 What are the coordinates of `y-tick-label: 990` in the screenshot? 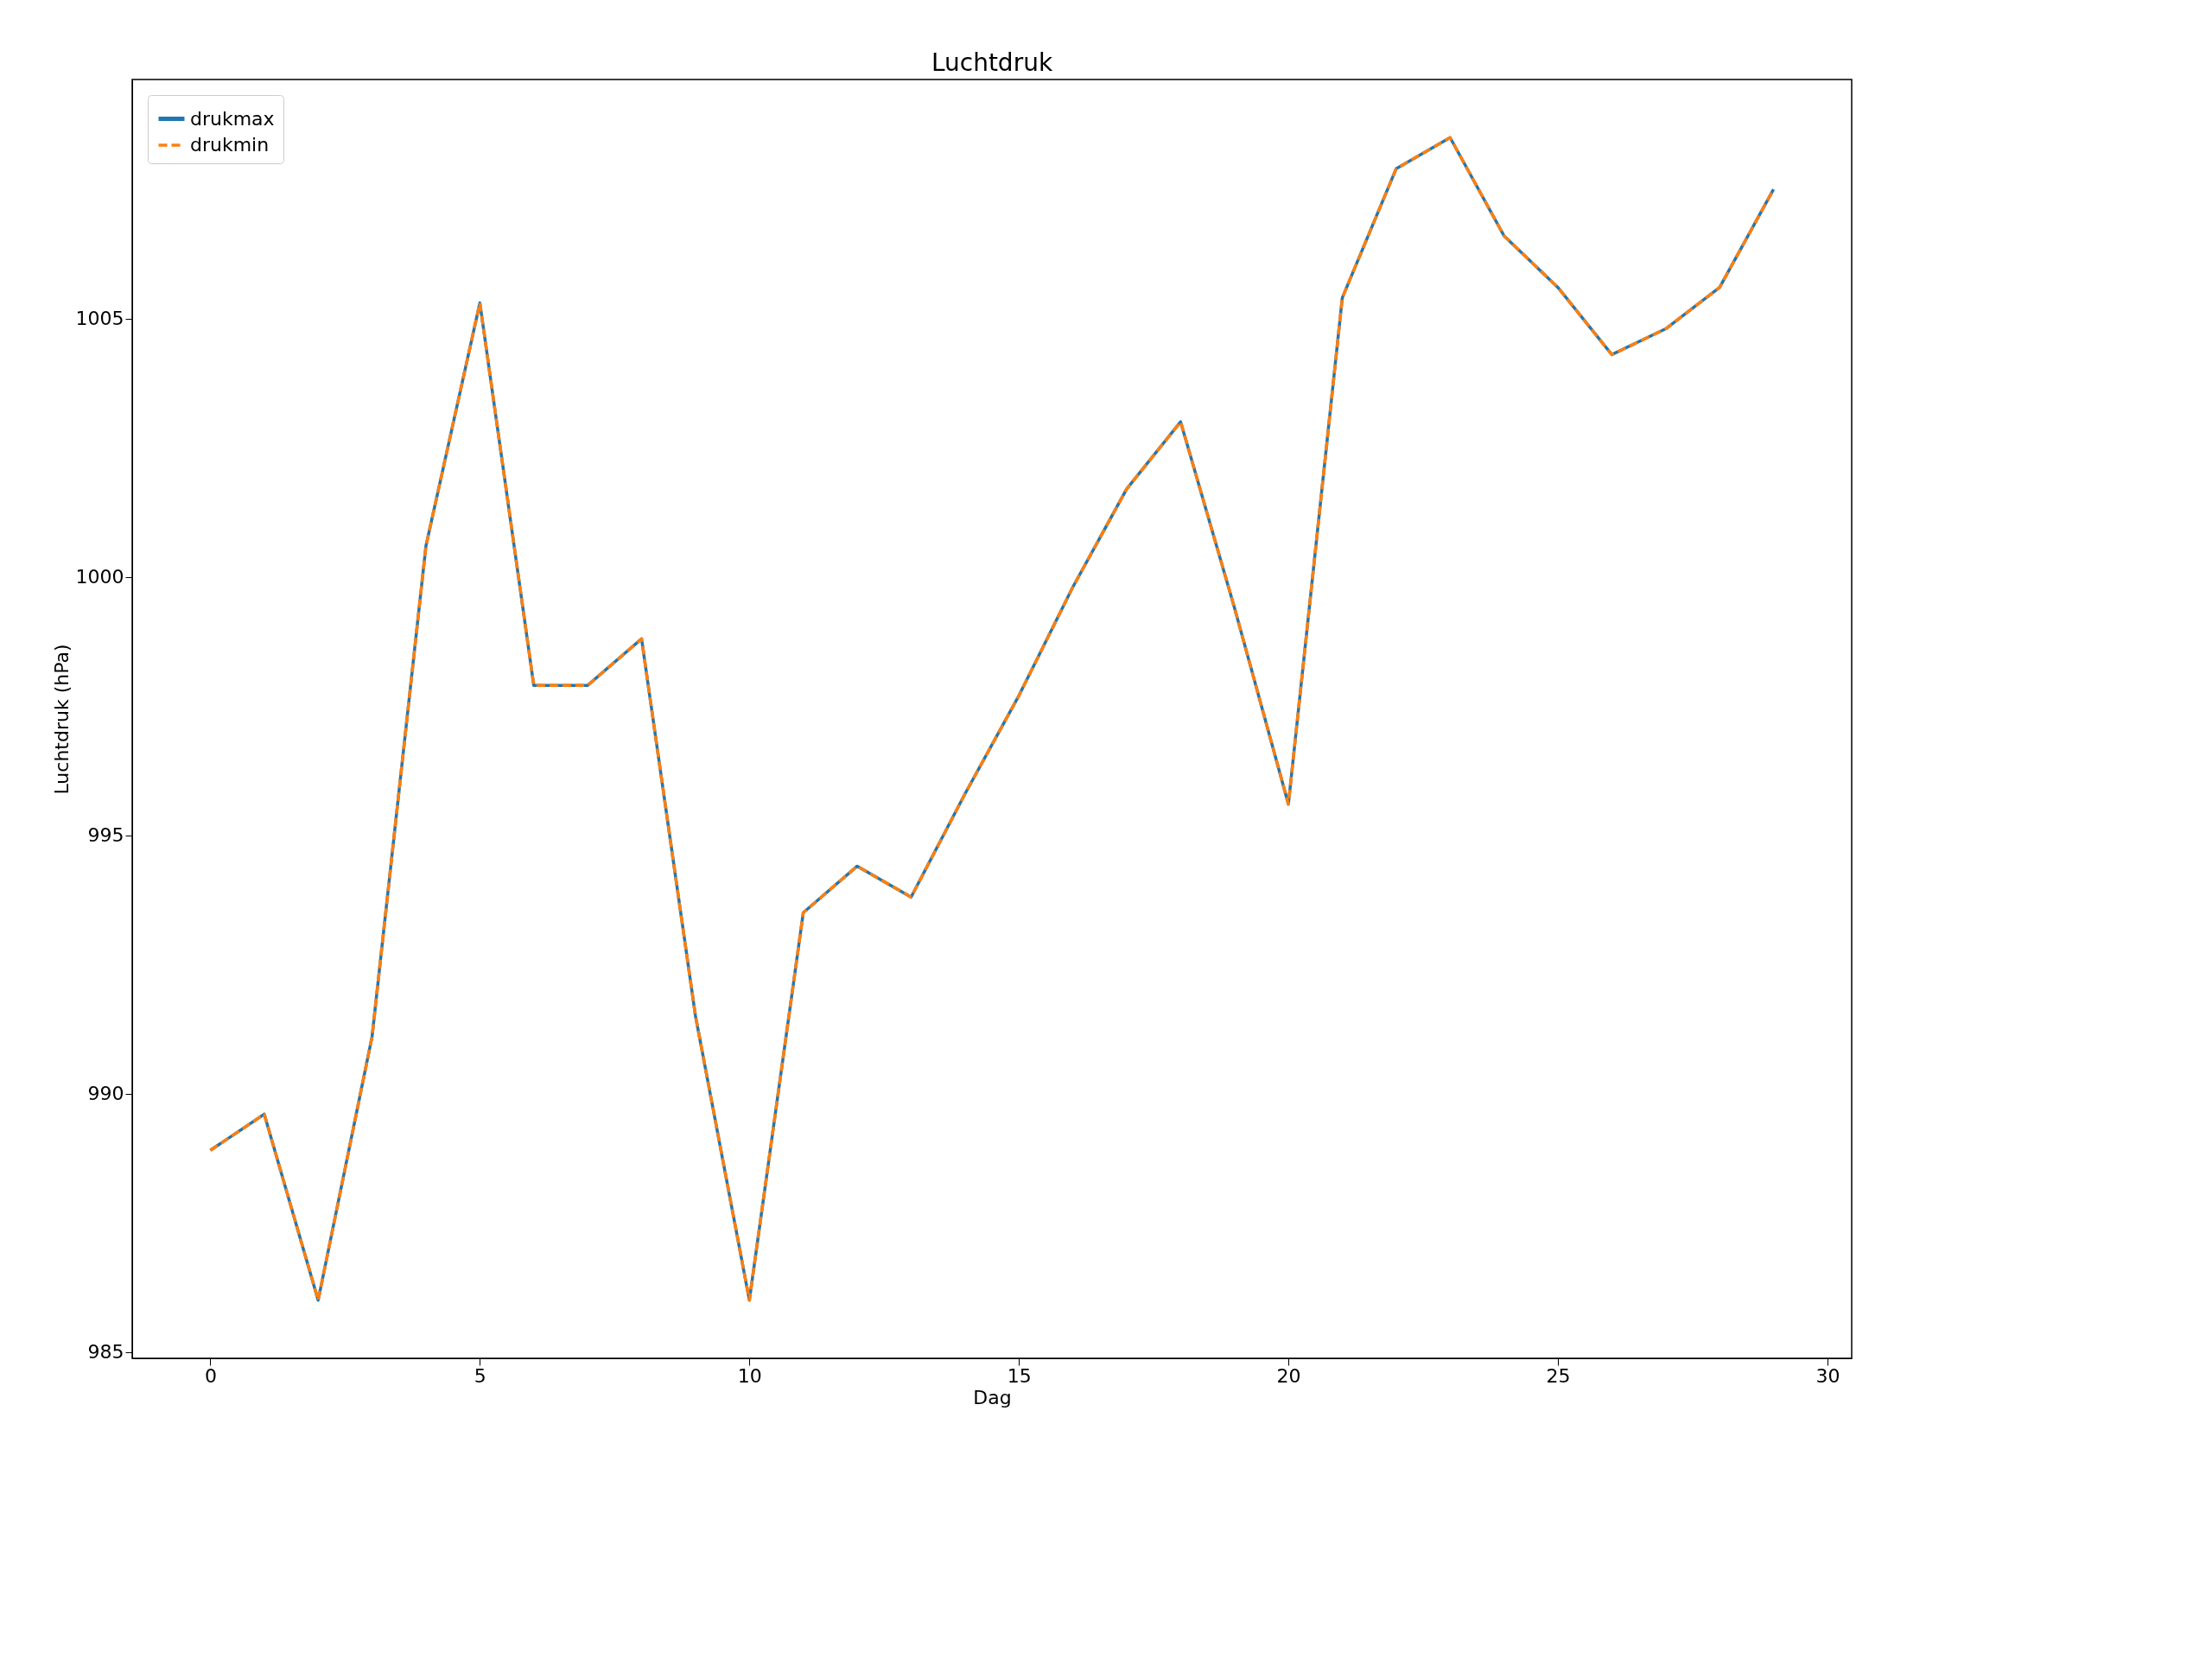 It's located at (105, 1094).